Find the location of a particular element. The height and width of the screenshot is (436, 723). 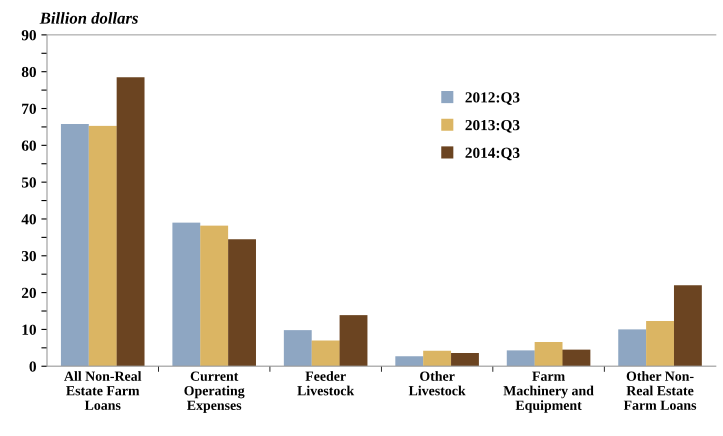

y-tick-label: 50 is located at coordinates (29, 182).